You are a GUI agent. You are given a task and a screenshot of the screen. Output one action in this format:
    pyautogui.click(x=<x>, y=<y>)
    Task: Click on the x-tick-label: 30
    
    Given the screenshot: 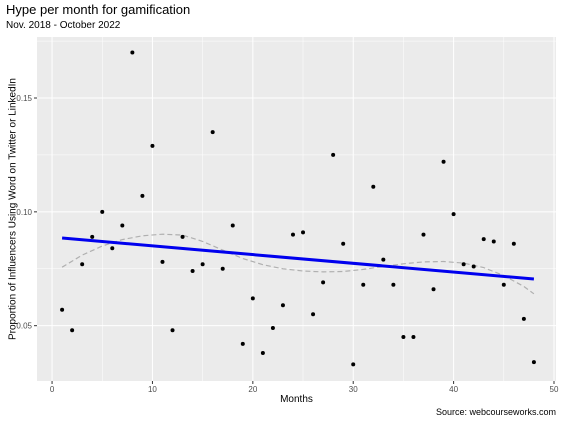 What is the action you would take?
    pyautogui.click(x=353, y=389)
    